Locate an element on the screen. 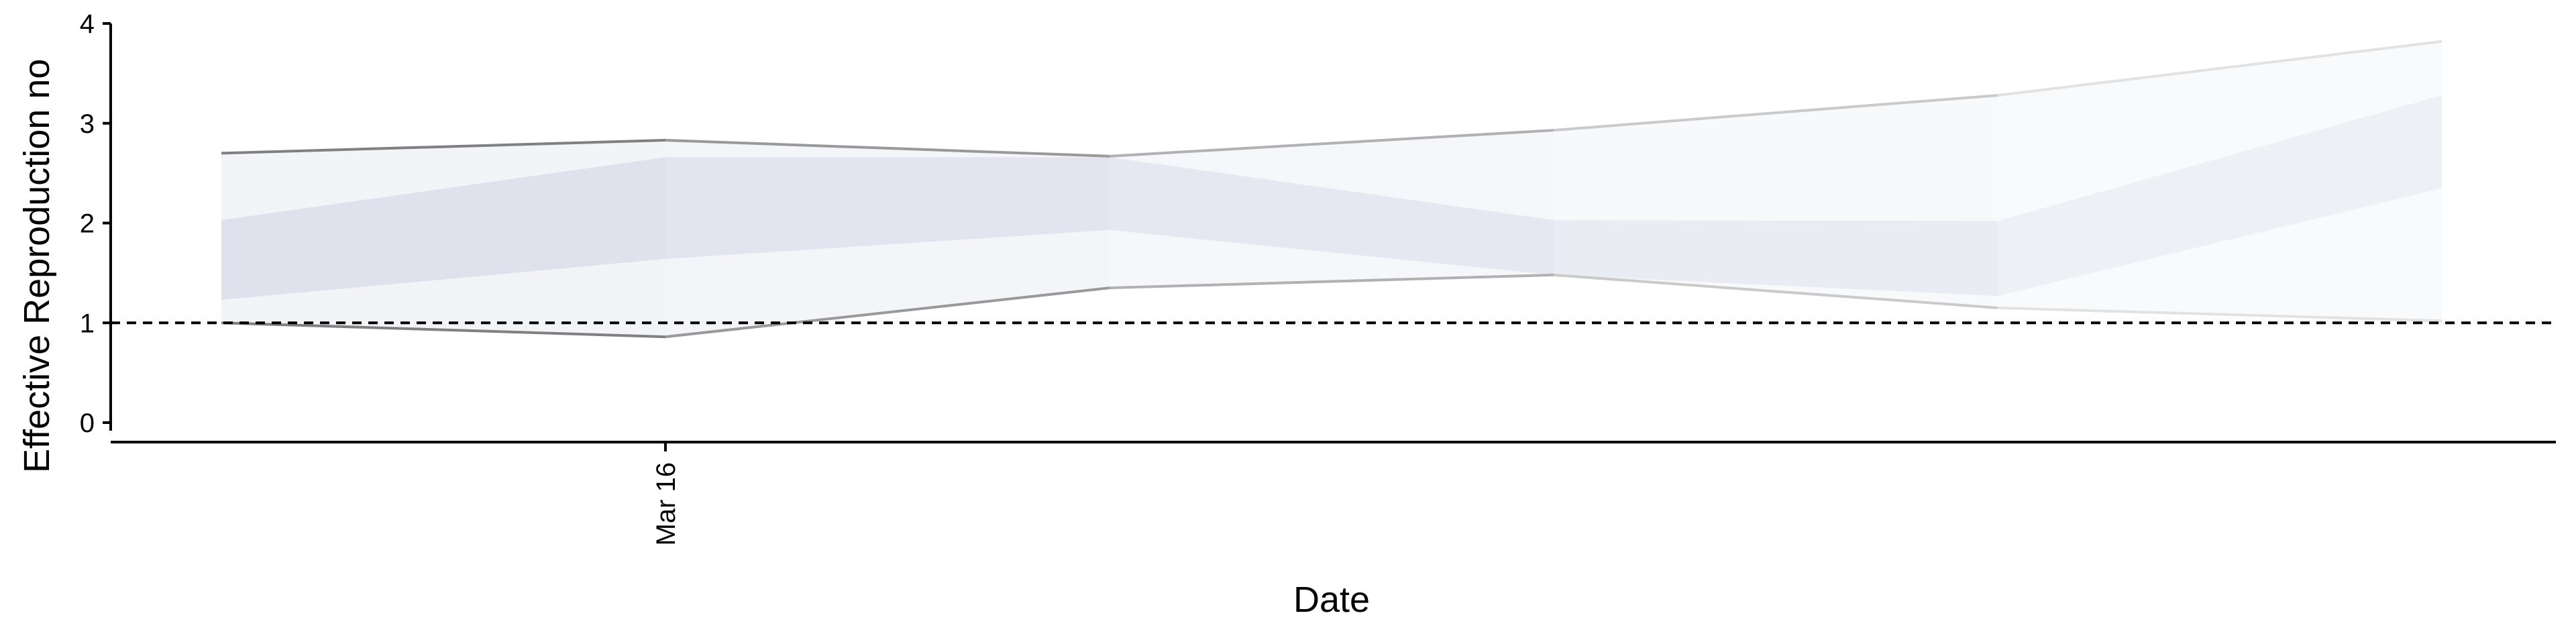 The height and width of the screenshot is (644, 2576). x-ticks: Mar 16 is located at coordinates (666, 494).